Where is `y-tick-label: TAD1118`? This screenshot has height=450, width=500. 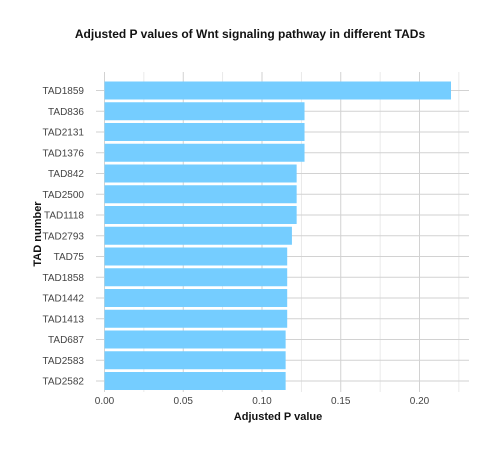
y-tick-label: TAD1118 is located at coordinates (64, 216).